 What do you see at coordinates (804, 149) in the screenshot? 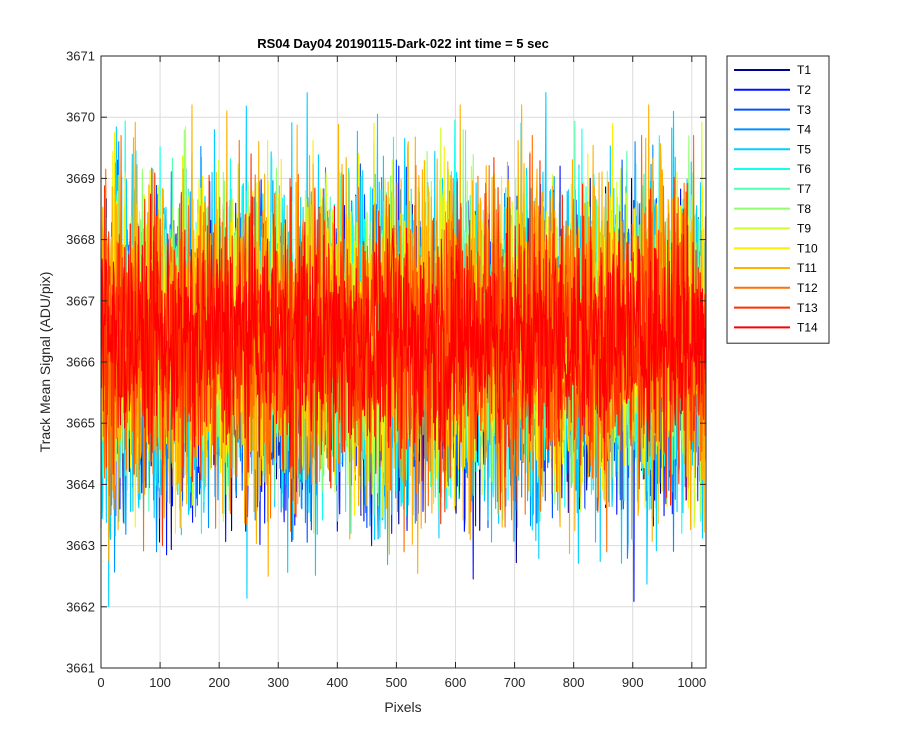
I see `legend-label-t5: T5` at bounding box center [804, 149].